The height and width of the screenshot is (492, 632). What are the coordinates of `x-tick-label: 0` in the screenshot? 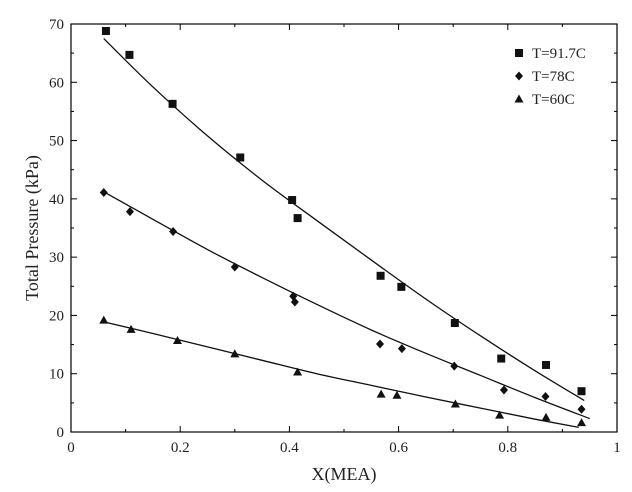 It's located at (71, 448).